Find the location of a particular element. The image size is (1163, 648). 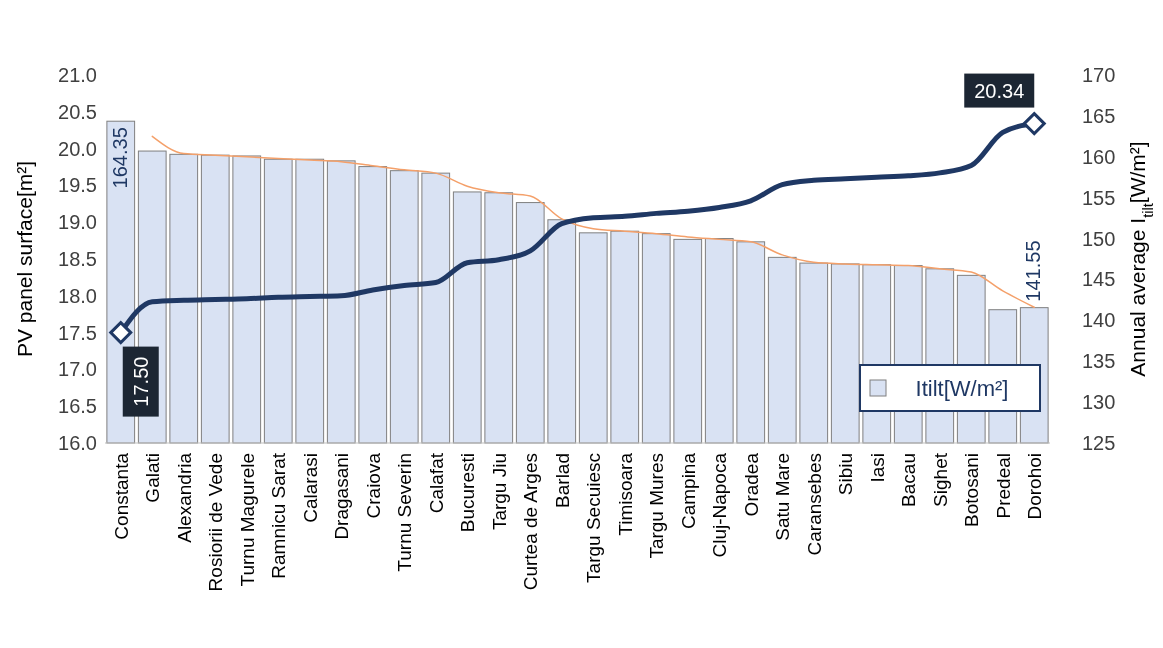

x-tick-label: Barlad is located at coordinates (562, 480).